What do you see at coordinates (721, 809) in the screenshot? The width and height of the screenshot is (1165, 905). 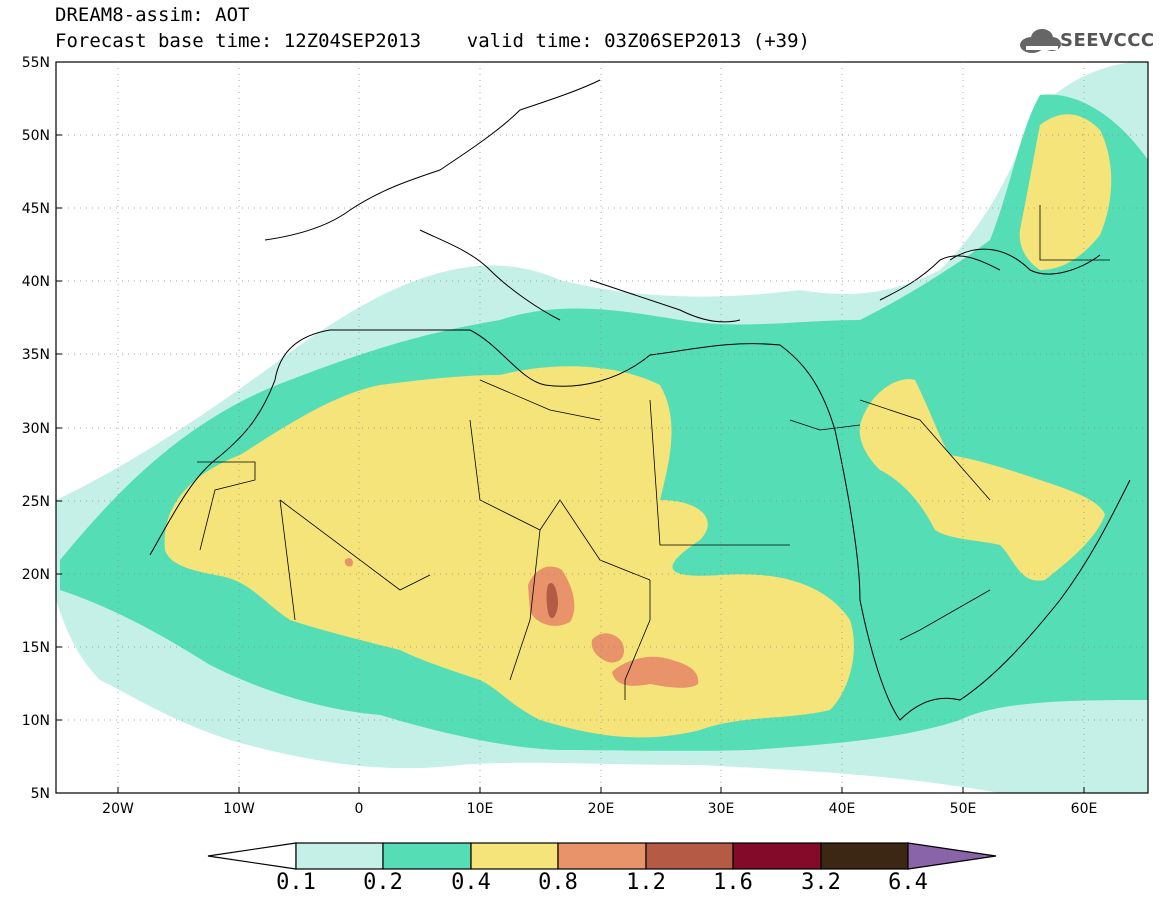 I see `lon-label: 30E` at bounding box center [721, 809].